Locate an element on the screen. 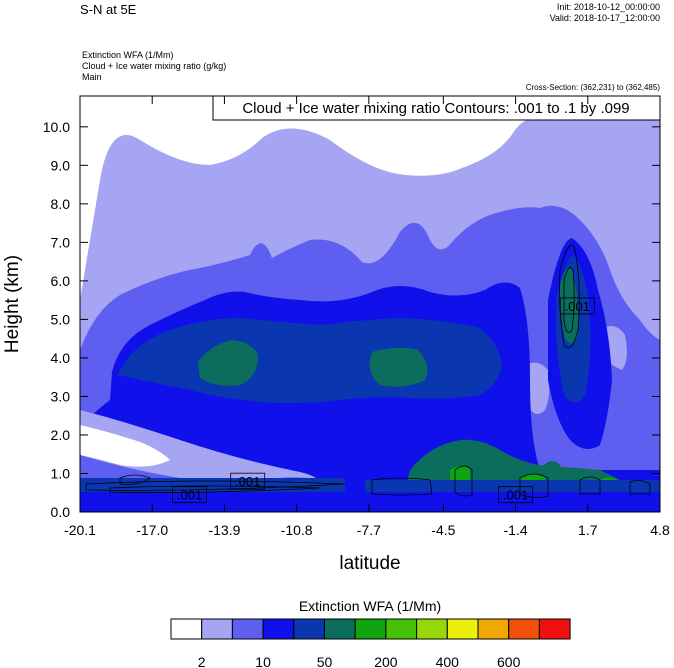 This screenshot has height=668, width=674. init-time-label: Init: 2018-10-12_00:00:00 is located at coordinates (608, 7).